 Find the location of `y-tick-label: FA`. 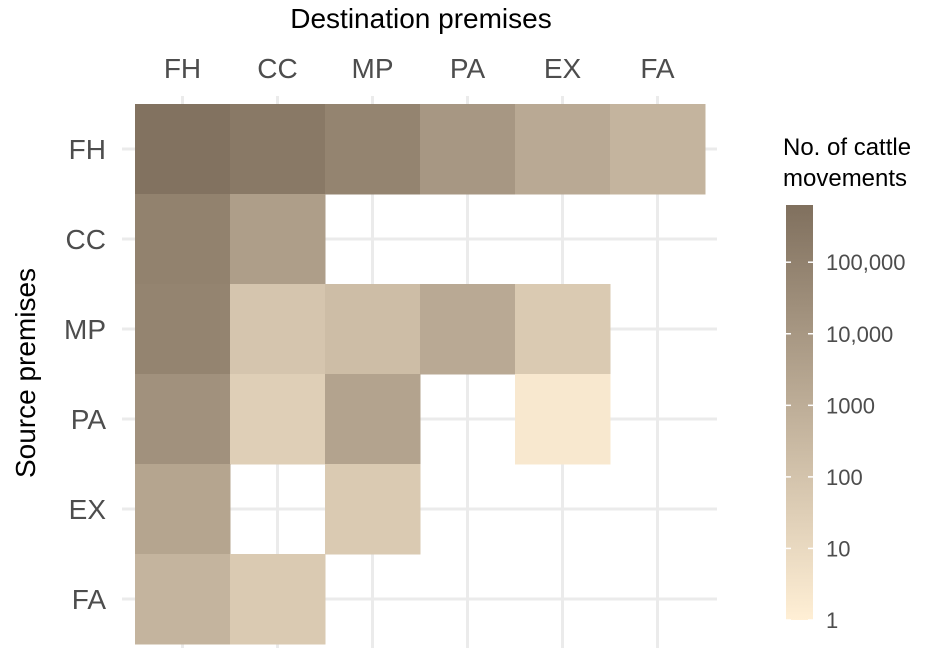

y-tick-label: FA is located at coordinates (89, 599).